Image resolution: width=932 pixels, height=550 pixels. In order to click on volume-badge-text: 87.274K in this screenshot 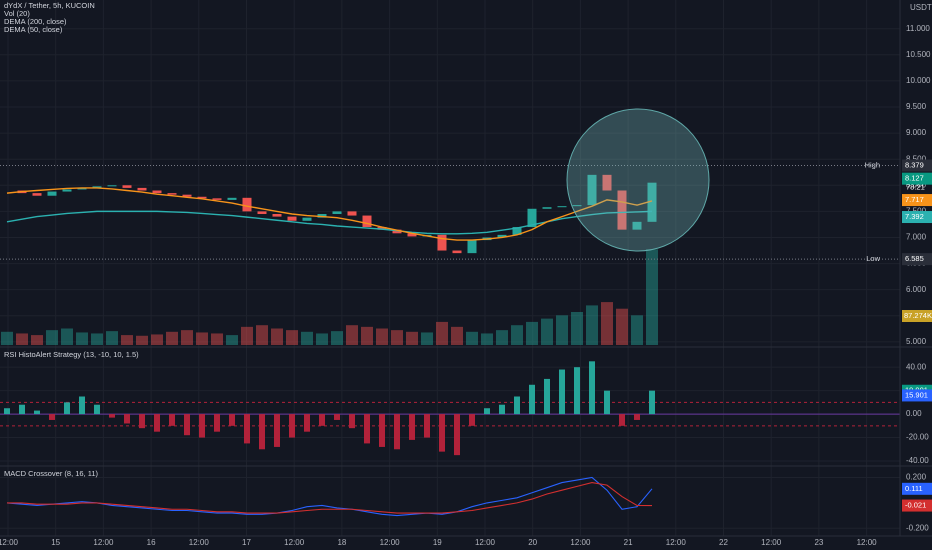, I will do `click(918, 315)`.